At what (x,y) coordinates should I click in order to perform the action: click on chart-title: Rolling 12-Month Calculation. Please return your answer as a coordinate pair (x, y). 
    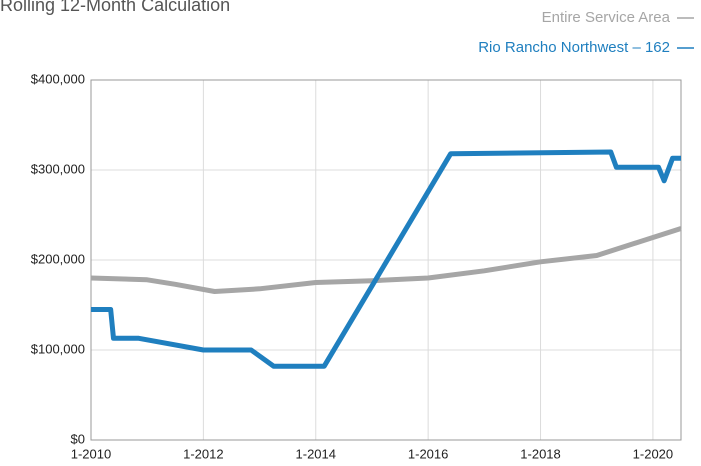
    Looking at the image, I should click on (115, 7).